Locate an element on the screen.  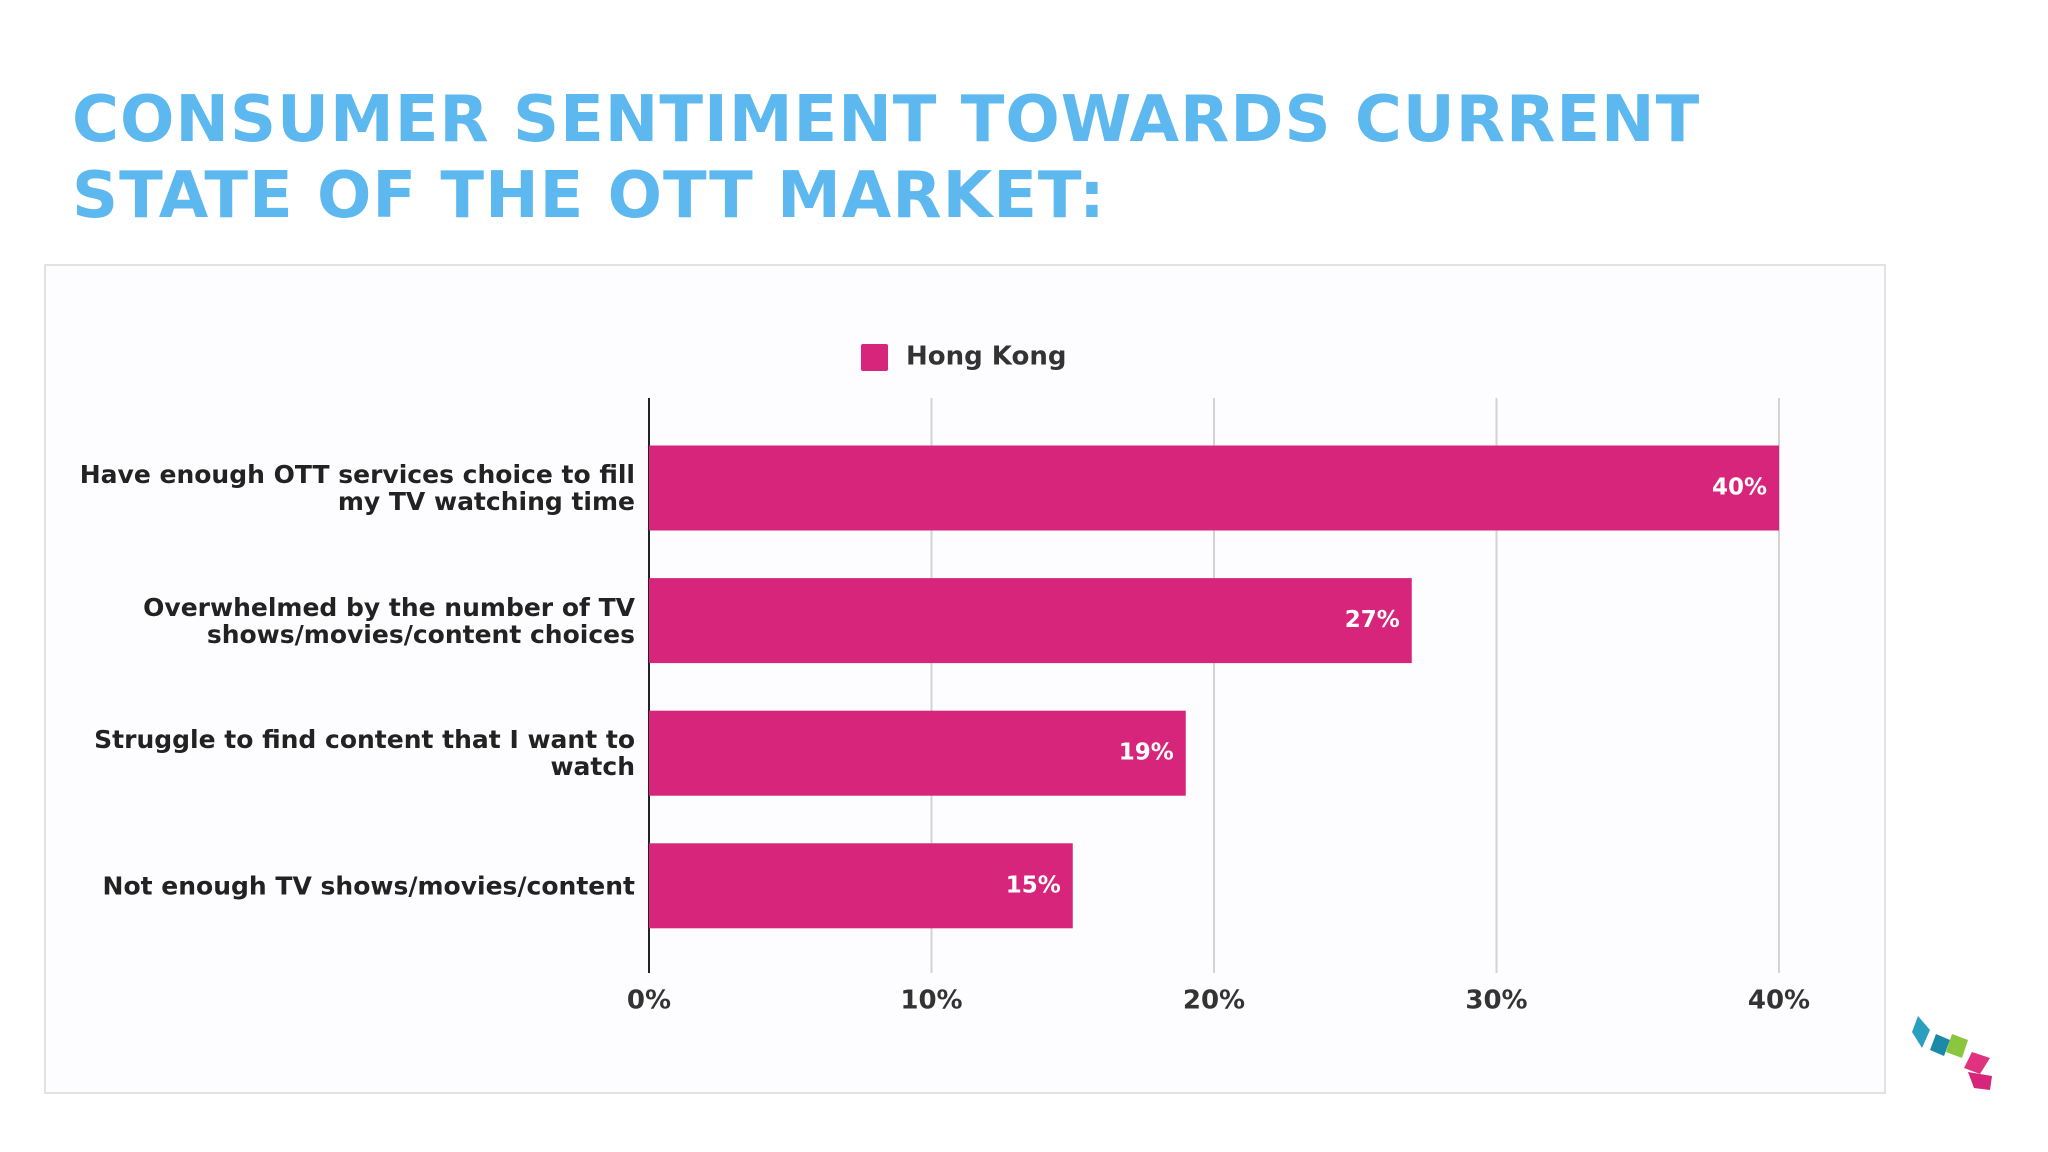
value-label: 19% is located at coordinates (1146, 753).